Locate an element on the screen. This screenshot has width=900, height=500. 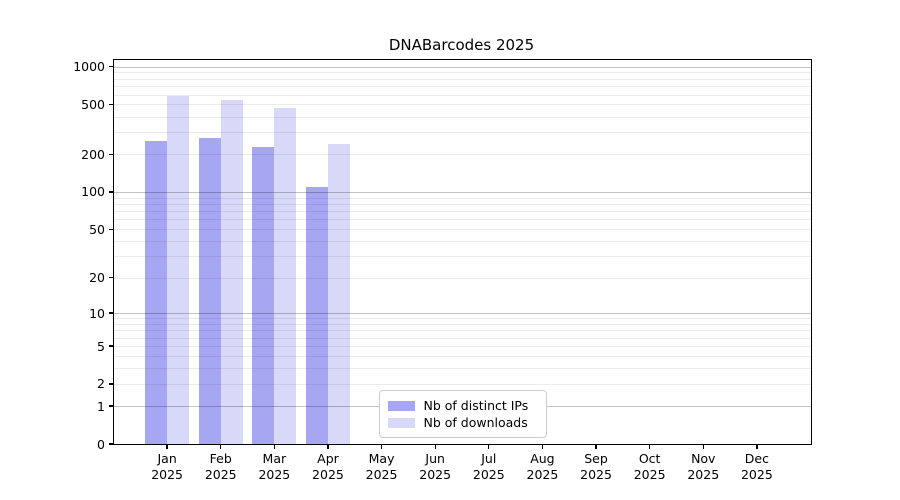
y-tick-label-1: 1 is located at coordinates (101, 406).